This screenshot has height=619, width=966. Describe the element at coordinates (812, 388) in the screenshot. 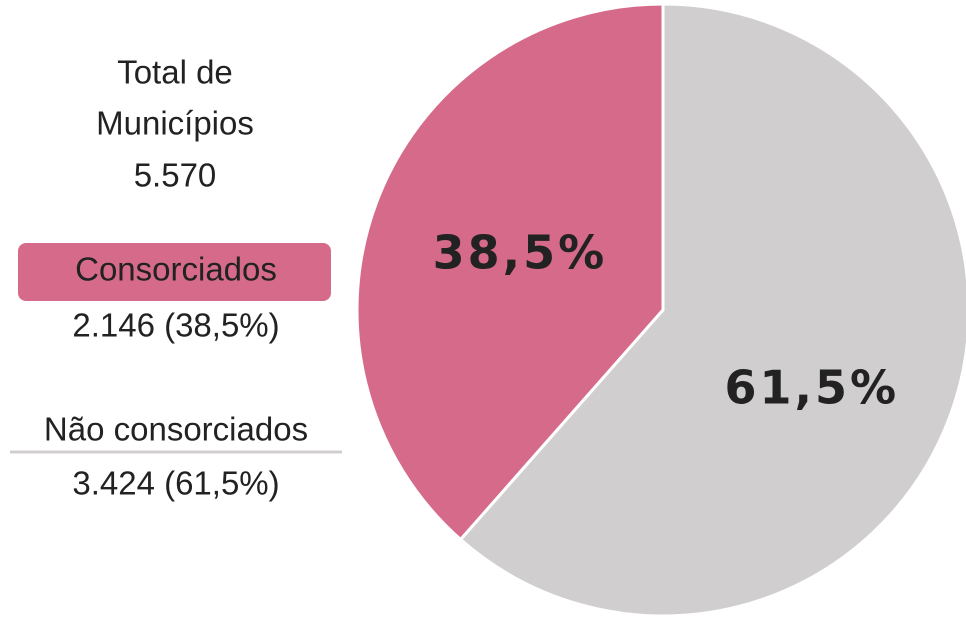

I see `slice-label: 61,5%` at that location.